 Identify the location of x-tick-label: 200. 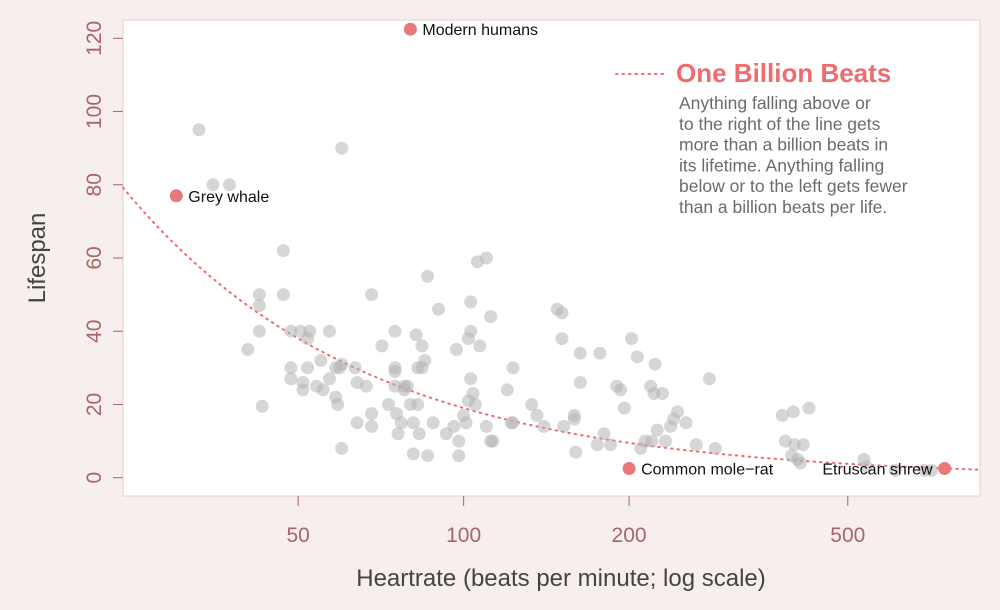
(629, 535).